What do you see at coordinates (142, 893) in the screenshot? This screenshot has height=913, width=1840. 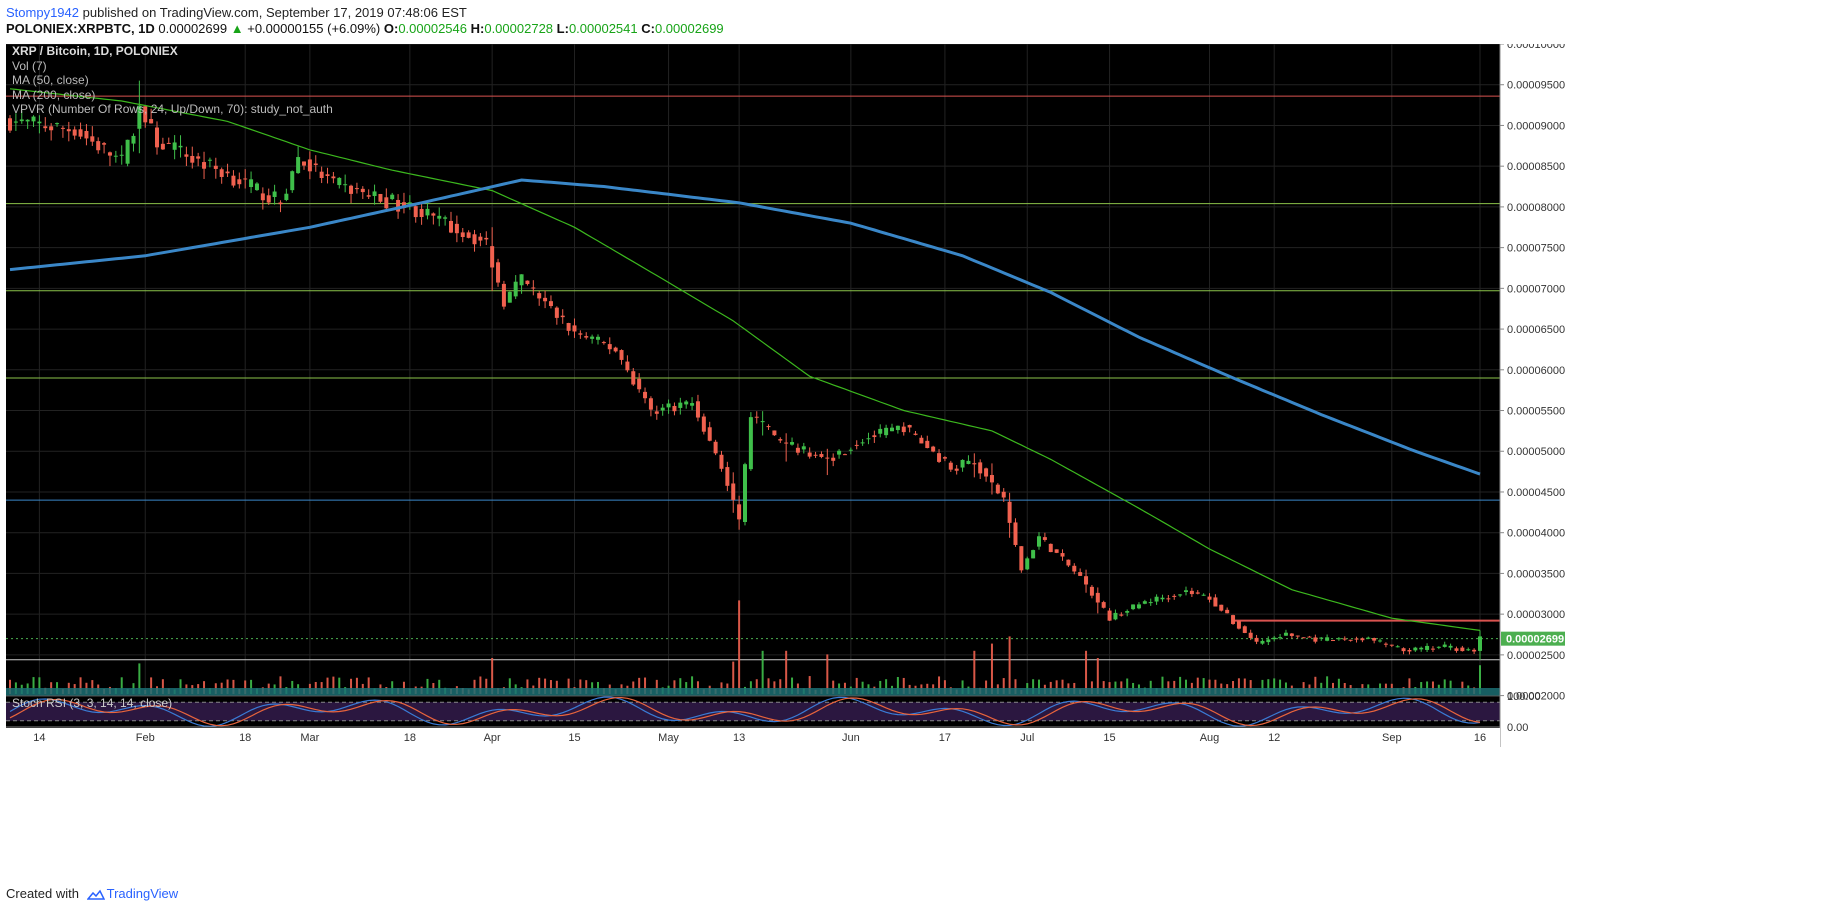 I see `tradingview-link: TradingView` at bounding box center [142, 893].